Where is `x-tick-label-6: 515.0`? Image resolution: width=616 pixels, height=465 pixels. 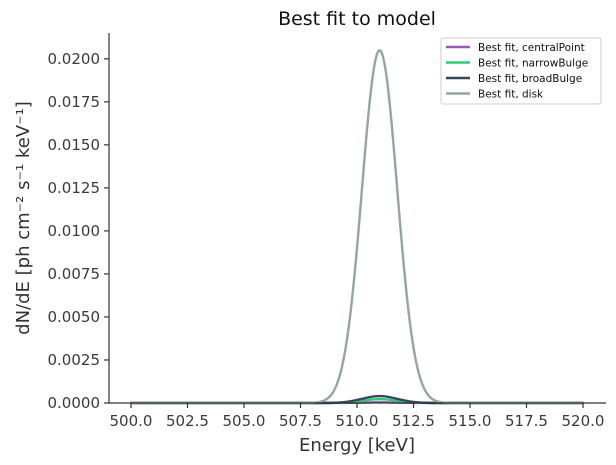
x-tick-label-6: 515.0 is located at coordinates (470, 421).